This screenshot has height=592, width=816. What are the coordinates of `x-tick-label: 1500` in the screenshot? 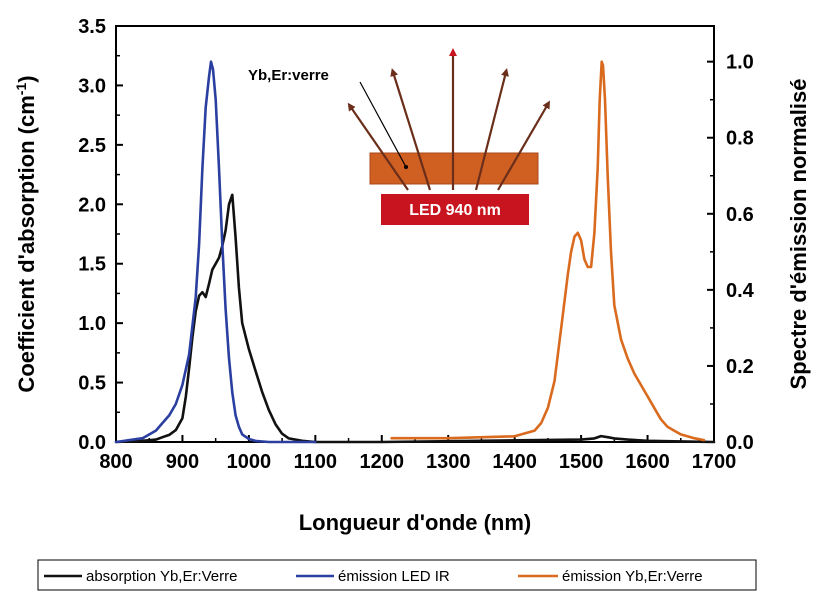 It's located at (581, 462).